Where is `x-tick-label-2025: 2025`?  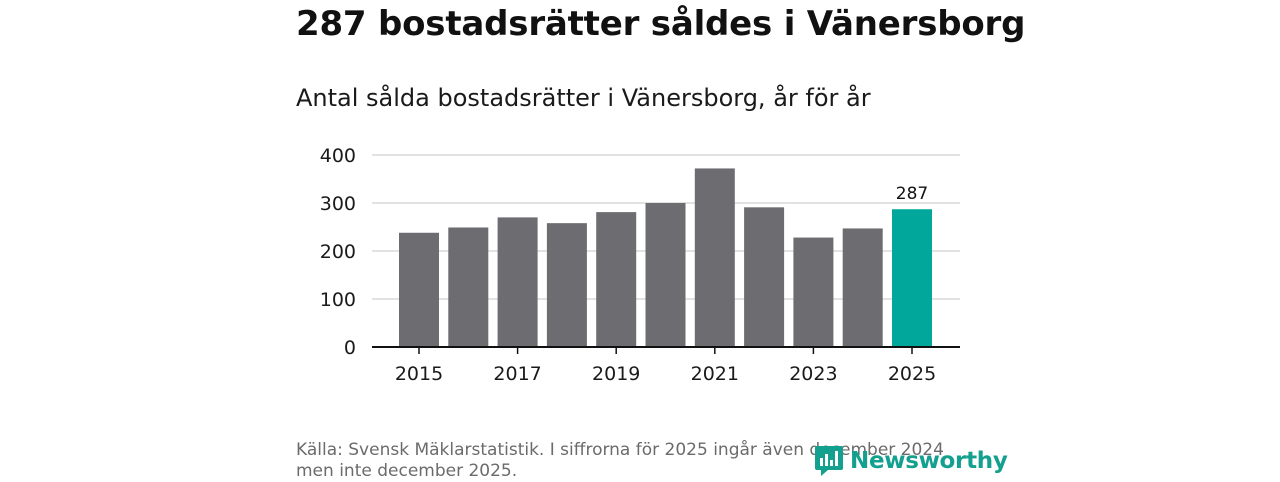 x-tick-label-2025: 2025 is located at coordinates (912, 374).